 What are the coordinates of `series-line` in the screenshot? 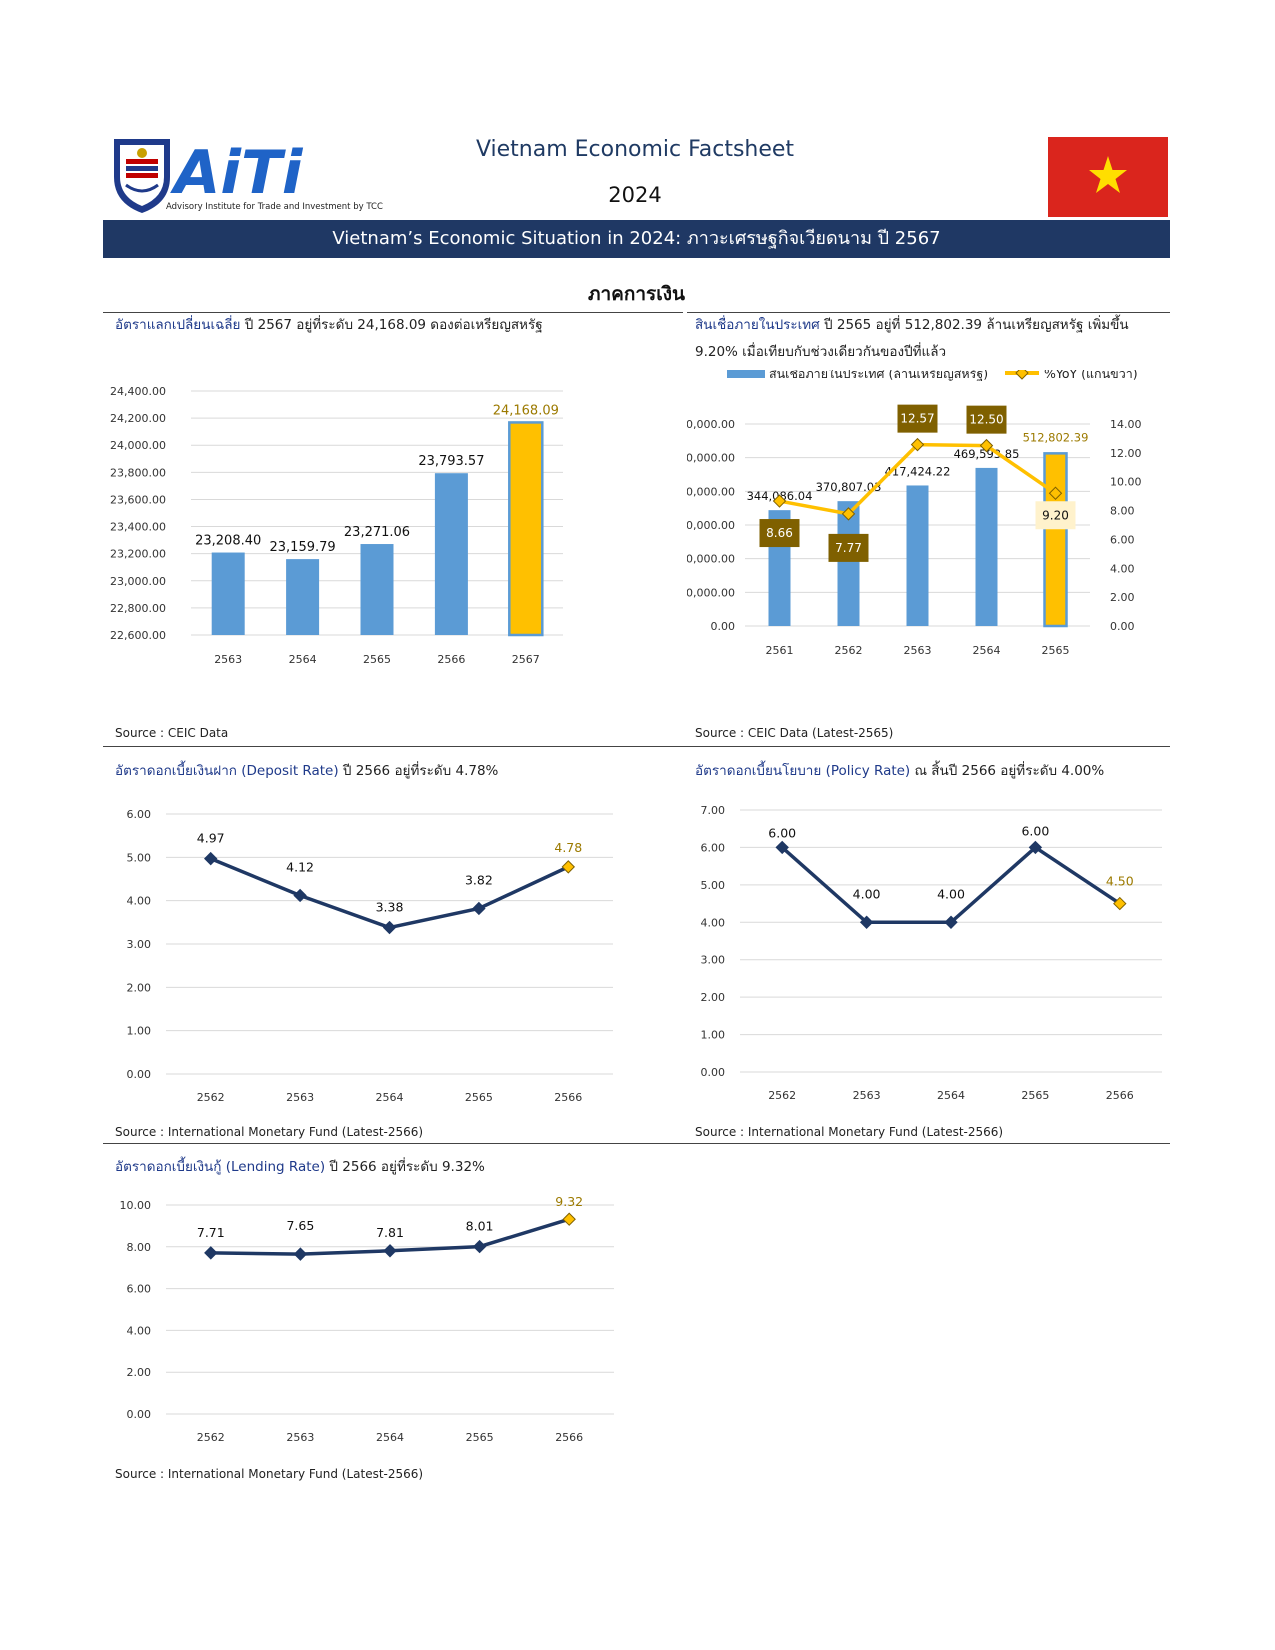 It's located at (390, 893).